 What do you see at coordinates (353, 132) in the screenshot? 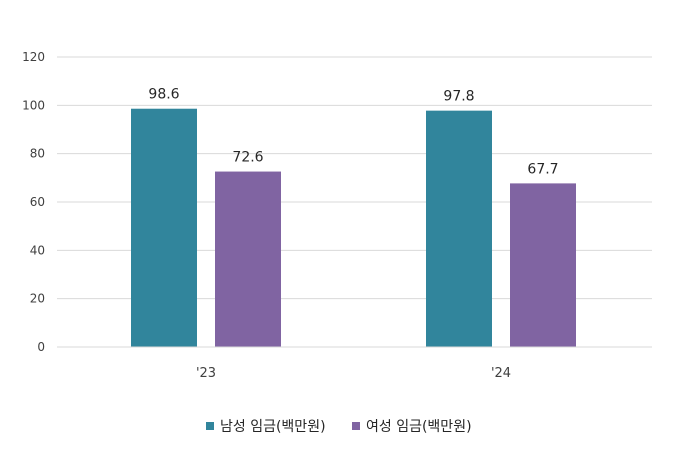
I see `data-labels: 98.6 72.6 97.8 67.7` at bounding box center [353, 132].